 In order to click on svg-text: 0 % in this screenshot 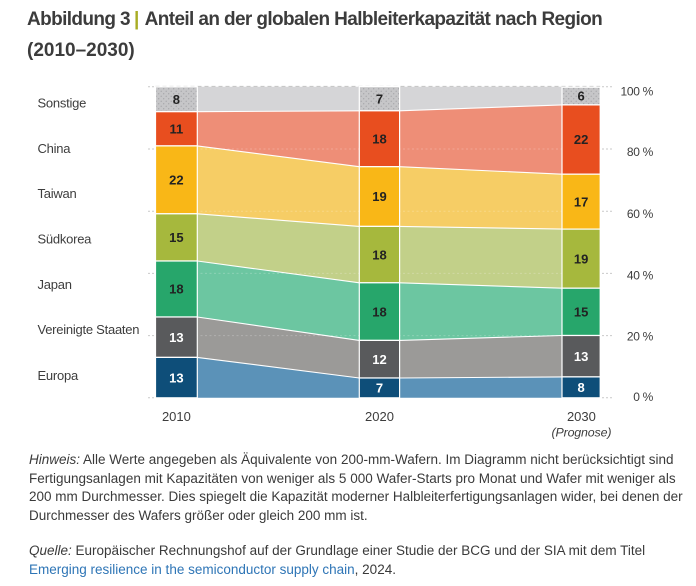, I will do `click(643, 397)`.